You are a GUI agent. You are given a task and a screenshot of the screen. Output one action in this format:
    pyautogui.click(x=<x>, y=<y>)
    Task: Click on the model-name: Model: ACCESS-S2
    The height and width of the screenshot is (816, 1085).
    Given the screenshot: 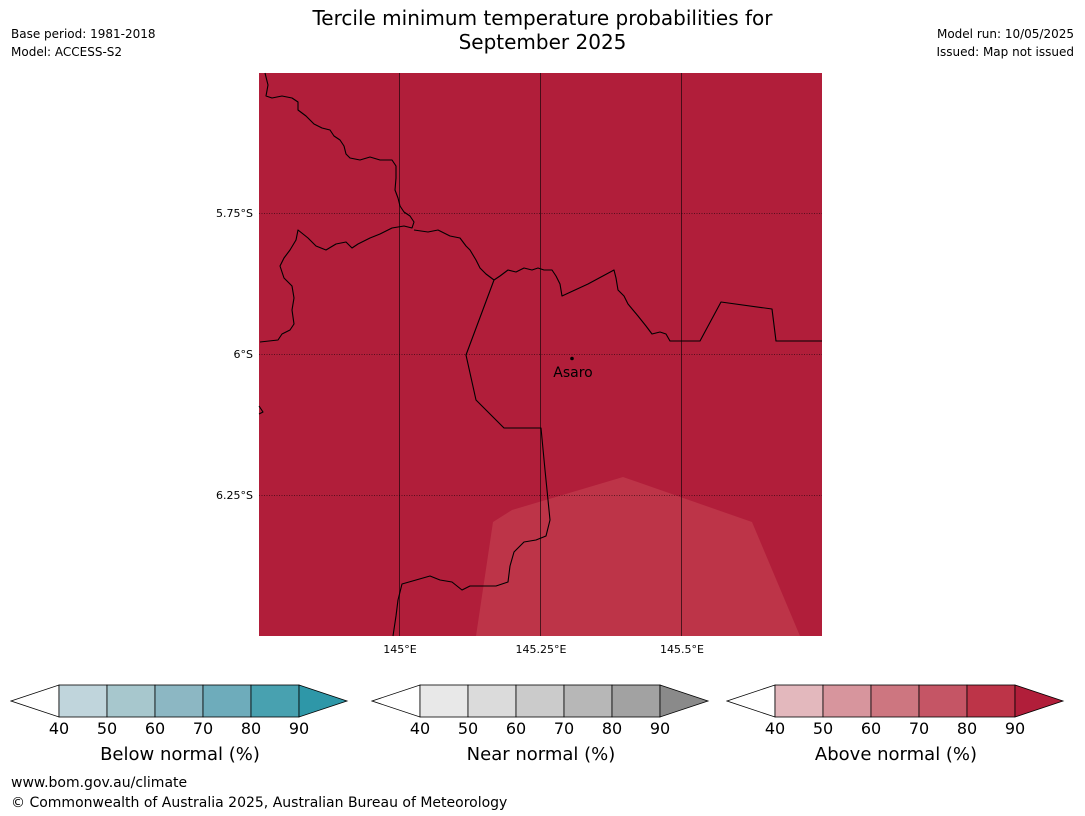 What is the action you would take?
    pyautogui.click(x=67, y=52)
    